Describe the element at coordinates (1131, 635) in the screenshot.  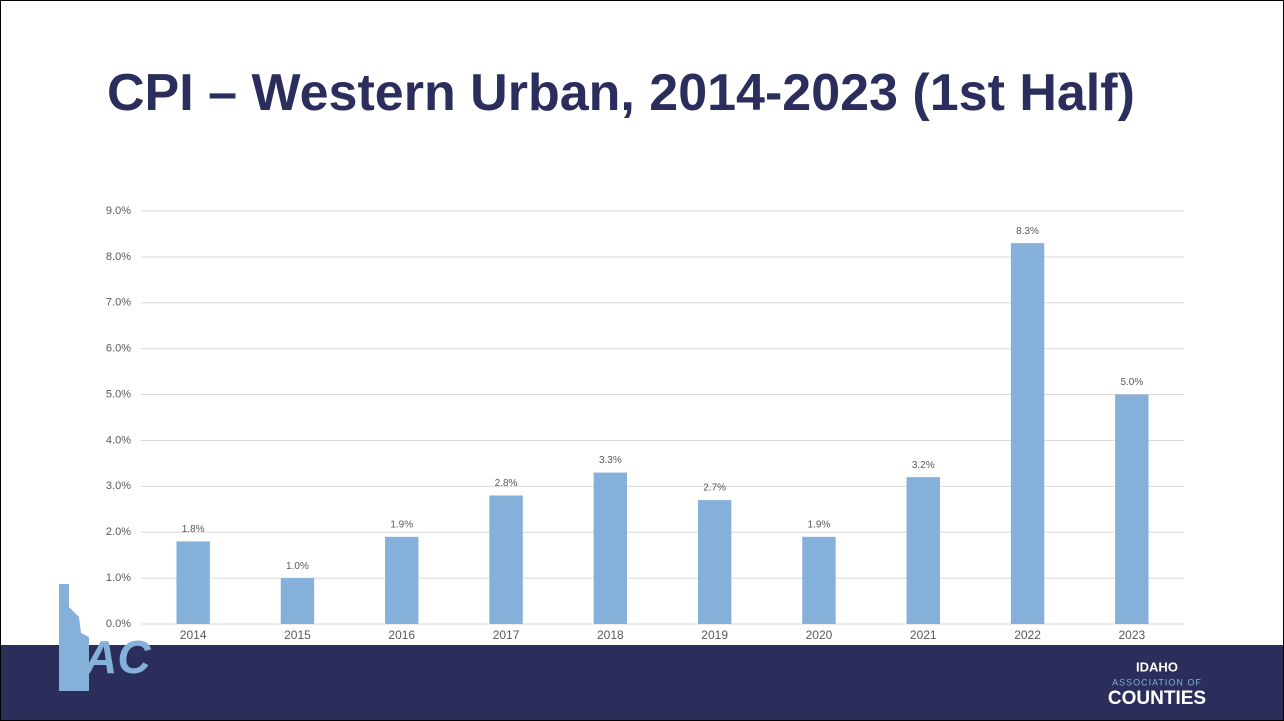
I see `x-tick-label: 2023` at that location.